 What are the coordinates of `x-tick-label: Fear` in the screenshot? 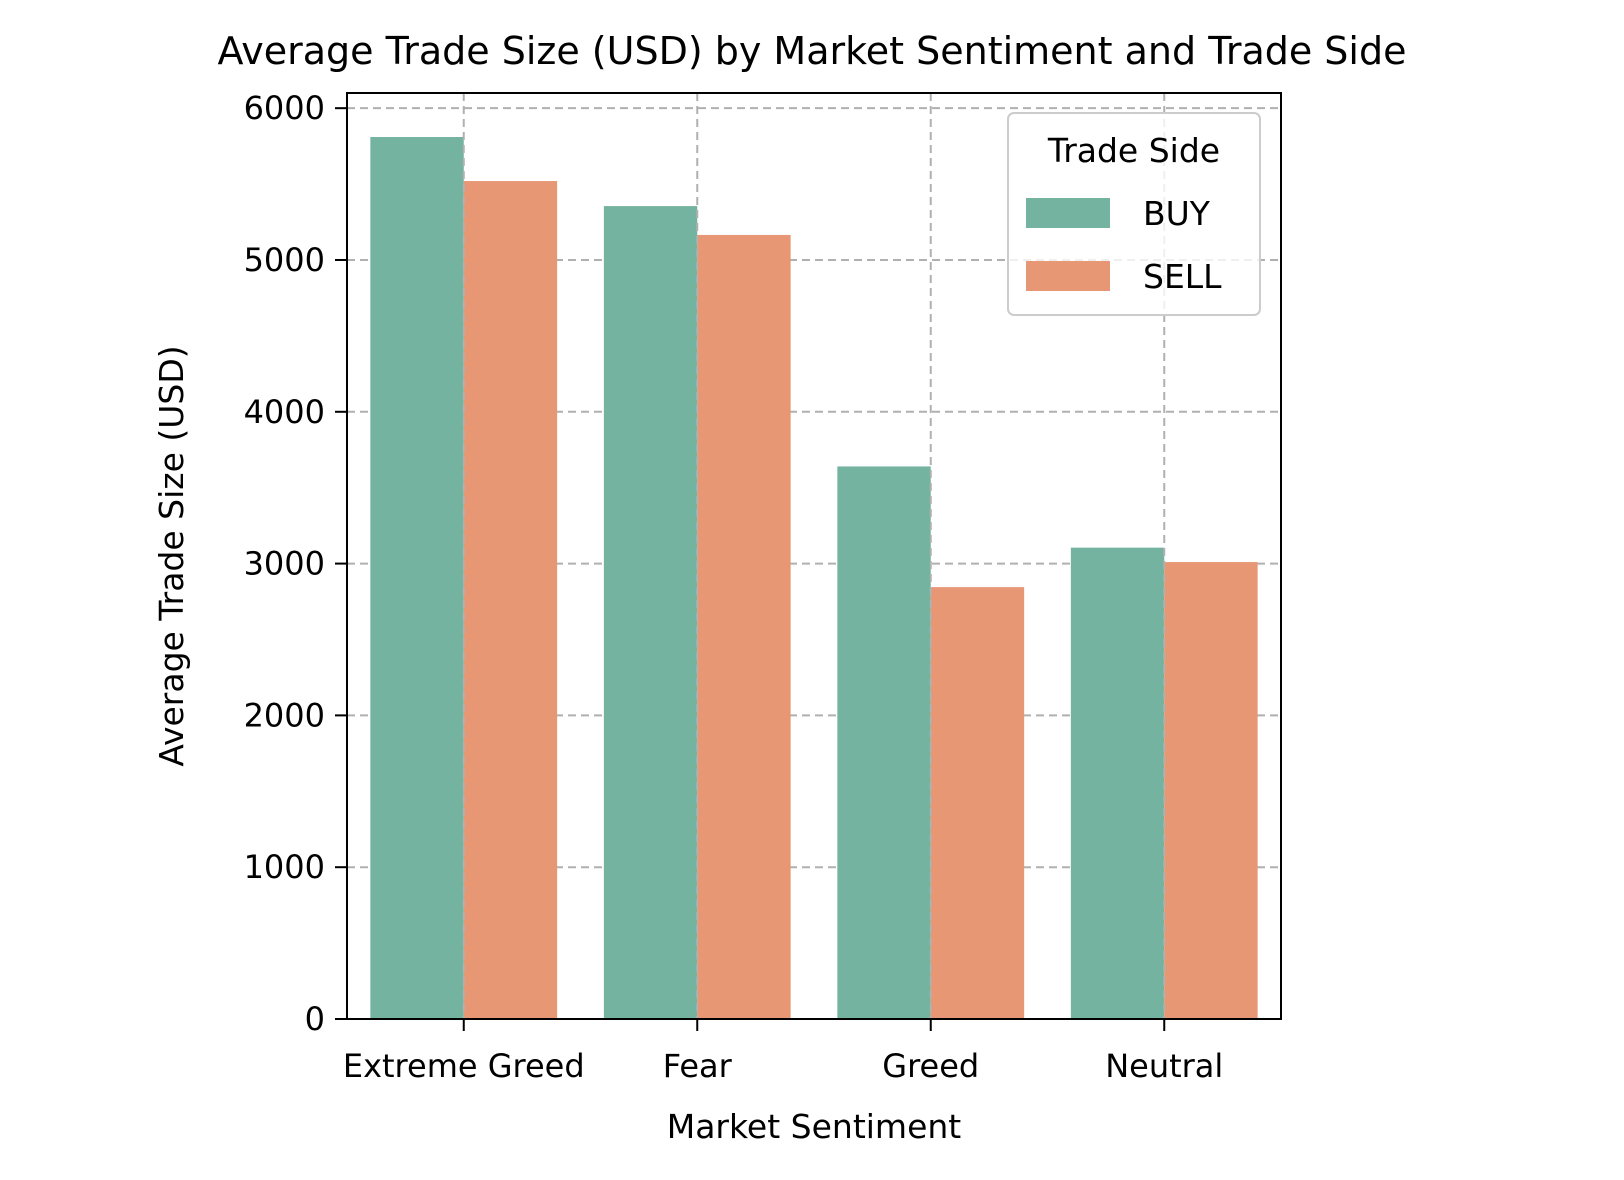 It's located at (698, 1066).